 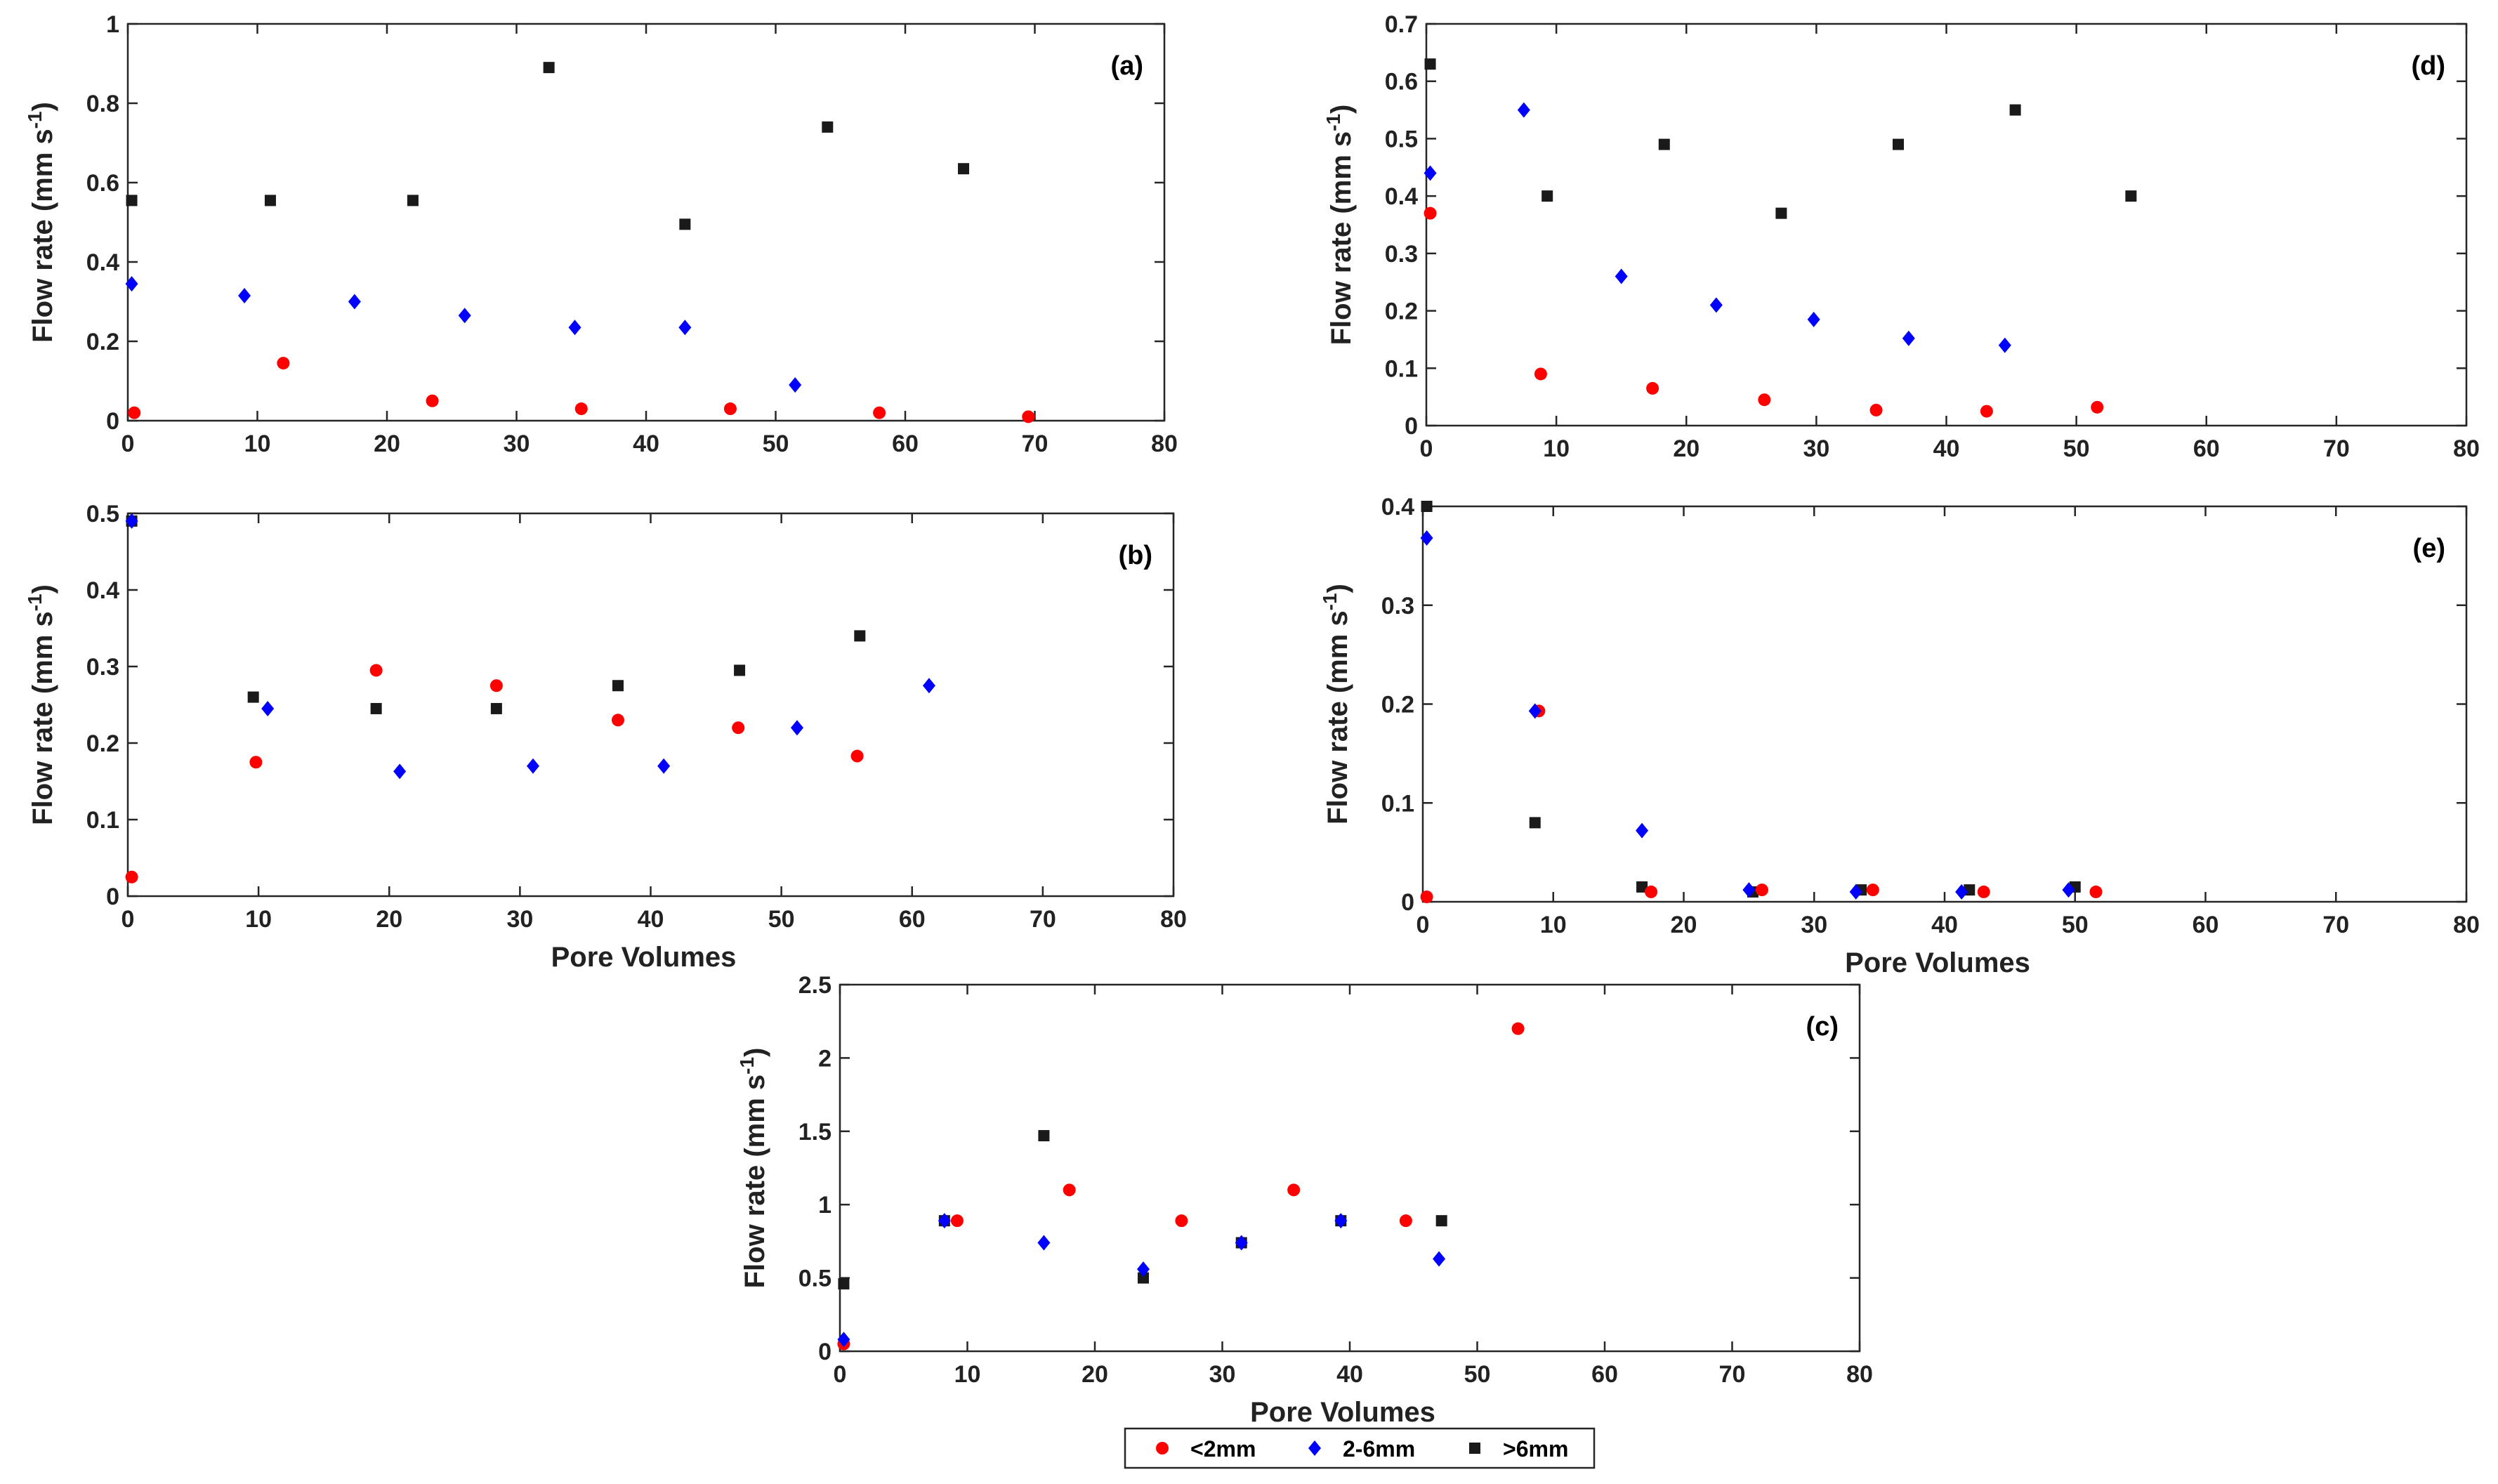 I want to click on y-tick-label: 2.5, so click(x=814, y=985).